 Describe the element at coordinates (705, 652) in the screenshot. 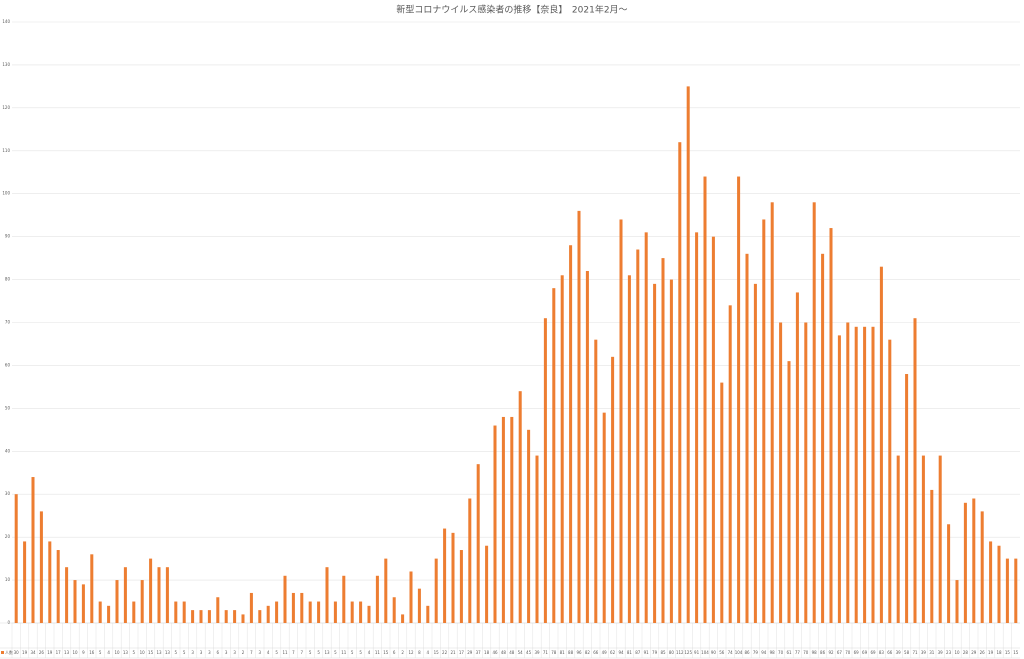

I see `data-table-value: 104` at that location.